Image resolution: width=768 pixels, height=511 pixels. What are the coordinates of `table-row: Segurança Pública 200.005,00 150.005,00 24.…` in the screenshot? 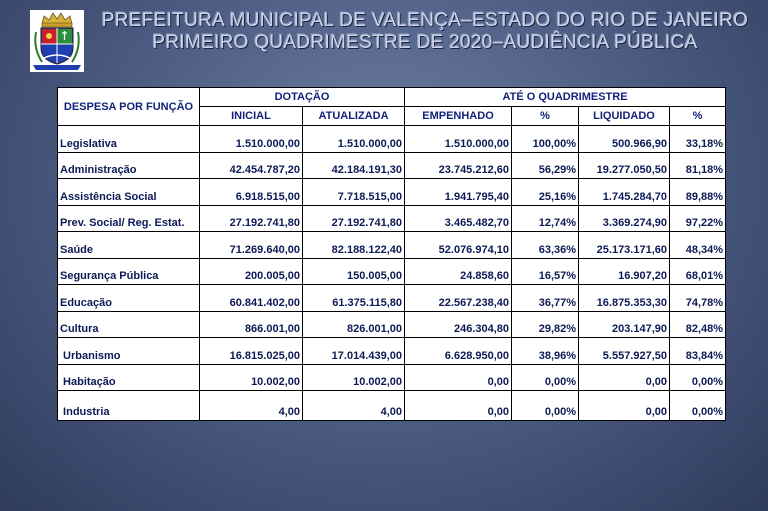 It's located at (392, 271).